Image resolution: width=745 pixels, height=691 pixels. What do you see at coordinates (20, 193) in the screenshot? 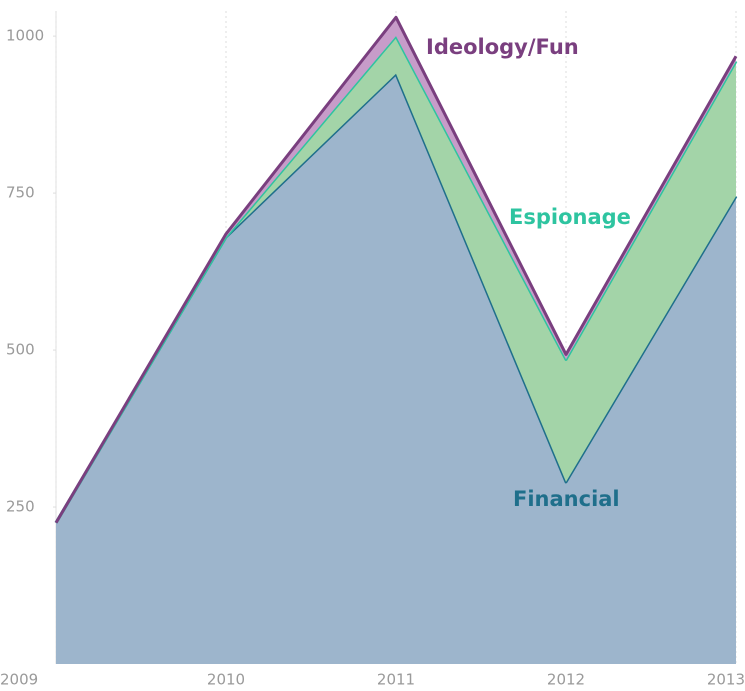
I see `y-tick-label: 750` at bounding box center [20, 193].